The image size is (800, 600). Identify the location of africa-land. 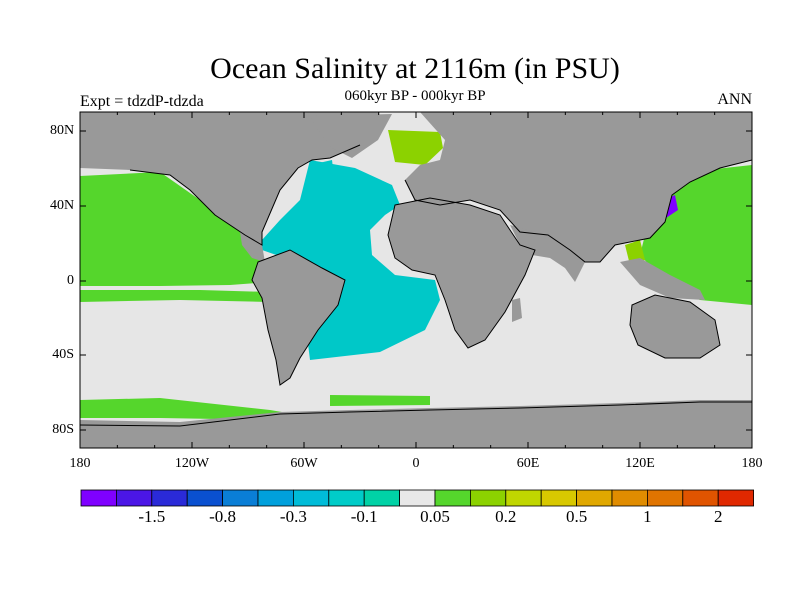
(461, 273).